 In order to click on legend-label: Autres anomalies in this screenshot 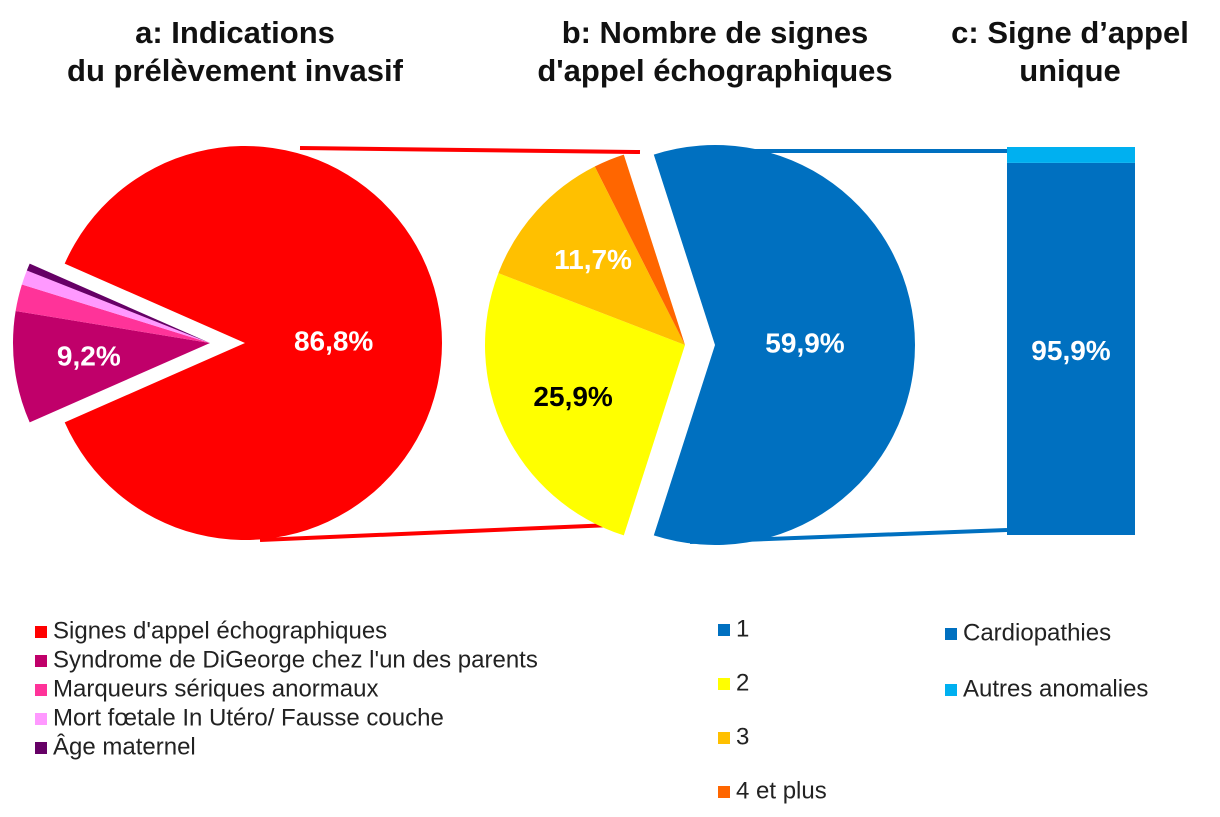, I will do `click(1055, 688)`.